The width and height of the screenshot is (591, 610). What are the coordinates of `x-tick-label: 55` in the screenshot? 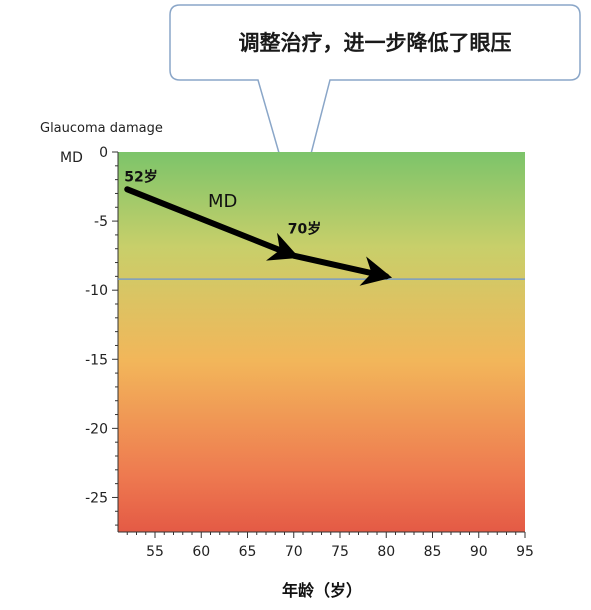 It's located at (155, 552).